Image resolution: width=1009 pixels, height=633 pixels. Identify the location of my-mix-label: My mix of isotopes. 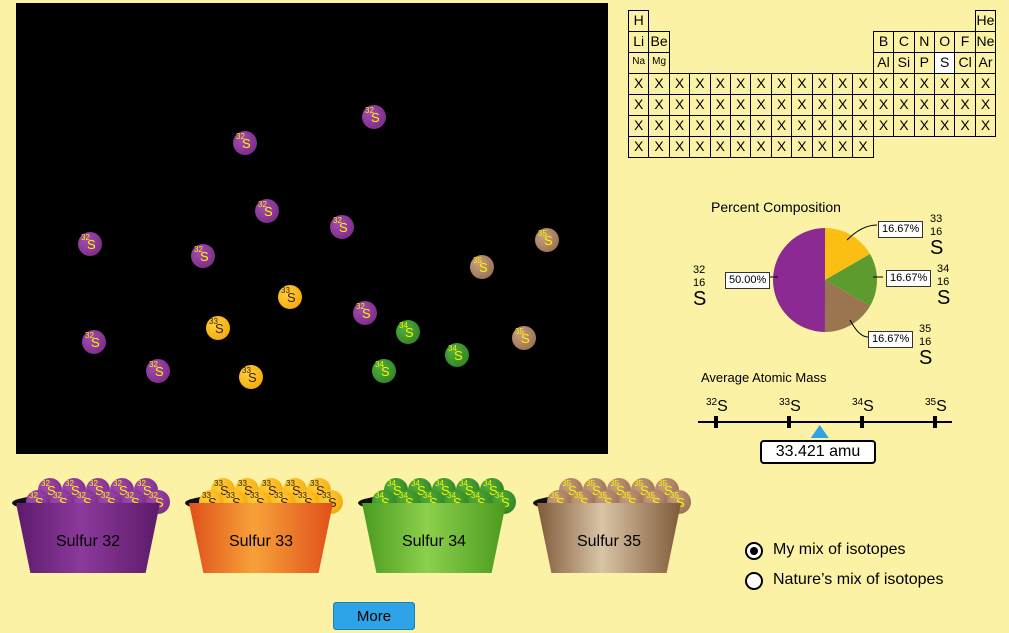
(839, 549).